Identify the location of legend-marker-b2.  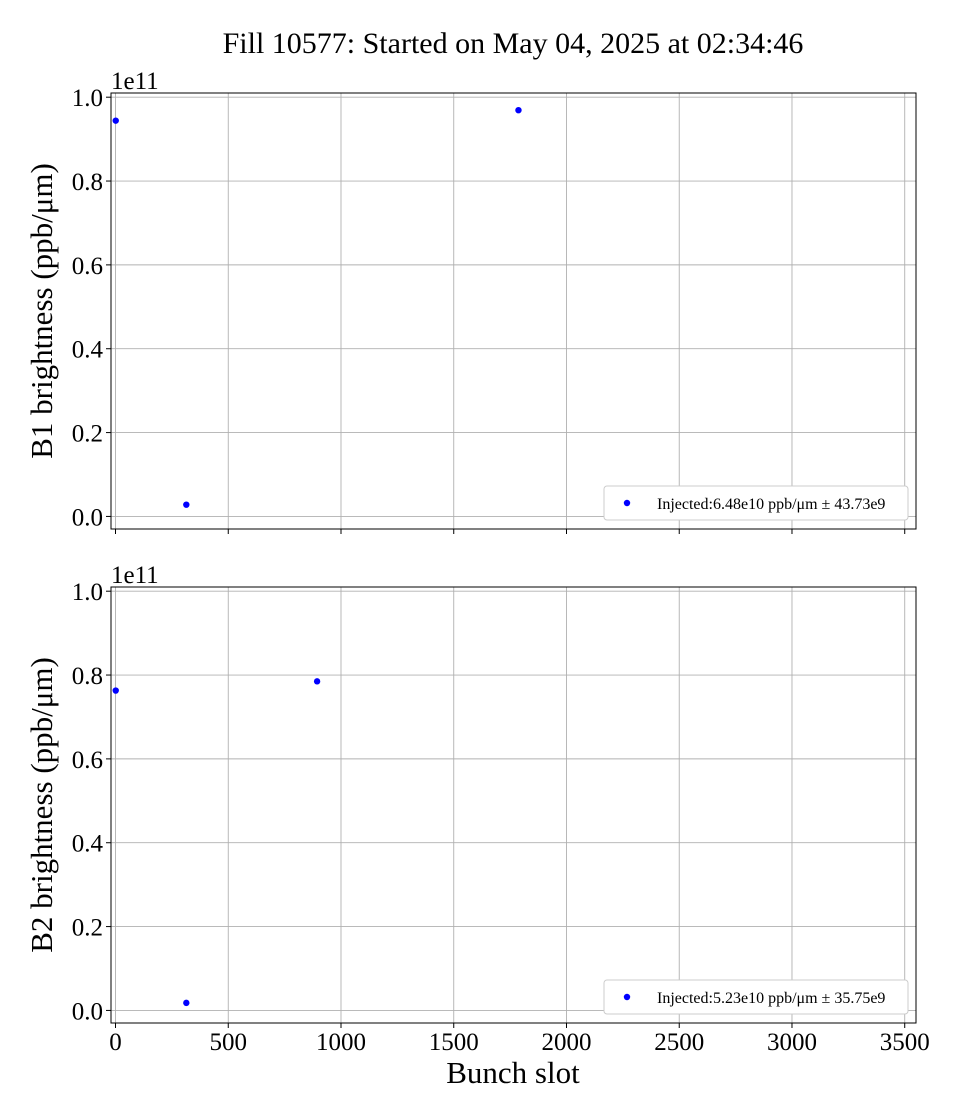
(627, 997).